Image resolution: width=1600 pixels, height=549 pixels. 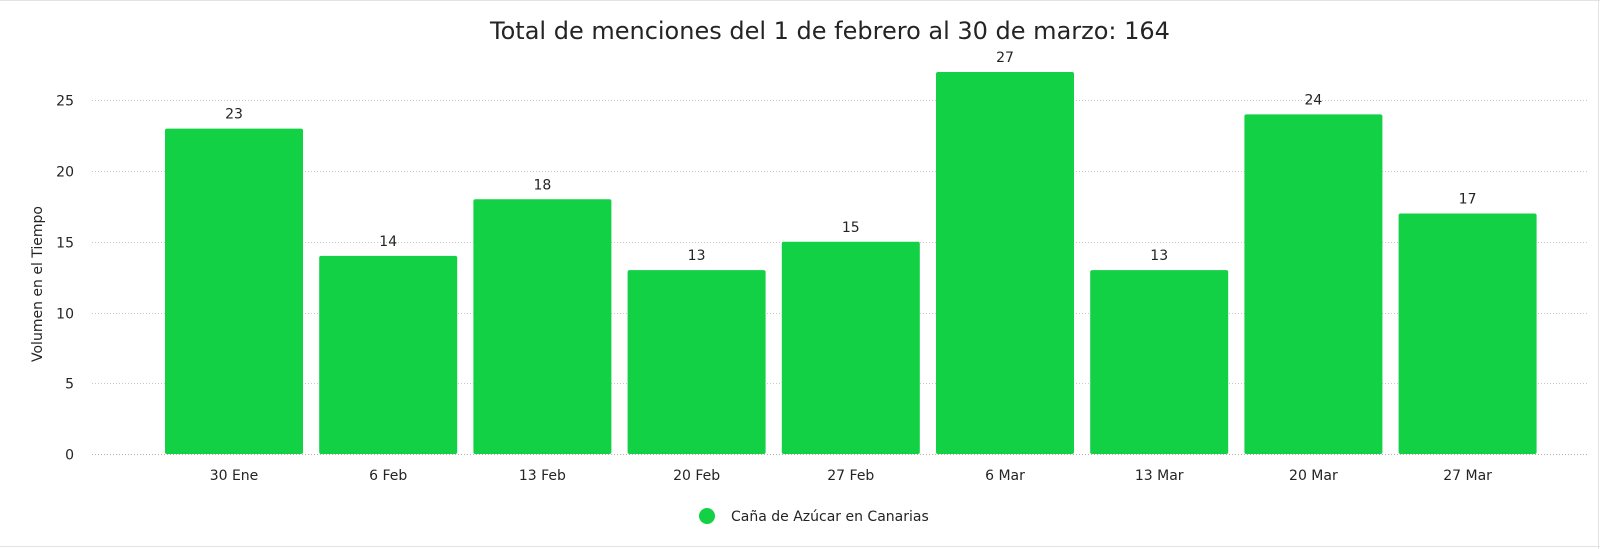 I want to click on x-tick-label: 20 Feb, so click(x=696, y=476).